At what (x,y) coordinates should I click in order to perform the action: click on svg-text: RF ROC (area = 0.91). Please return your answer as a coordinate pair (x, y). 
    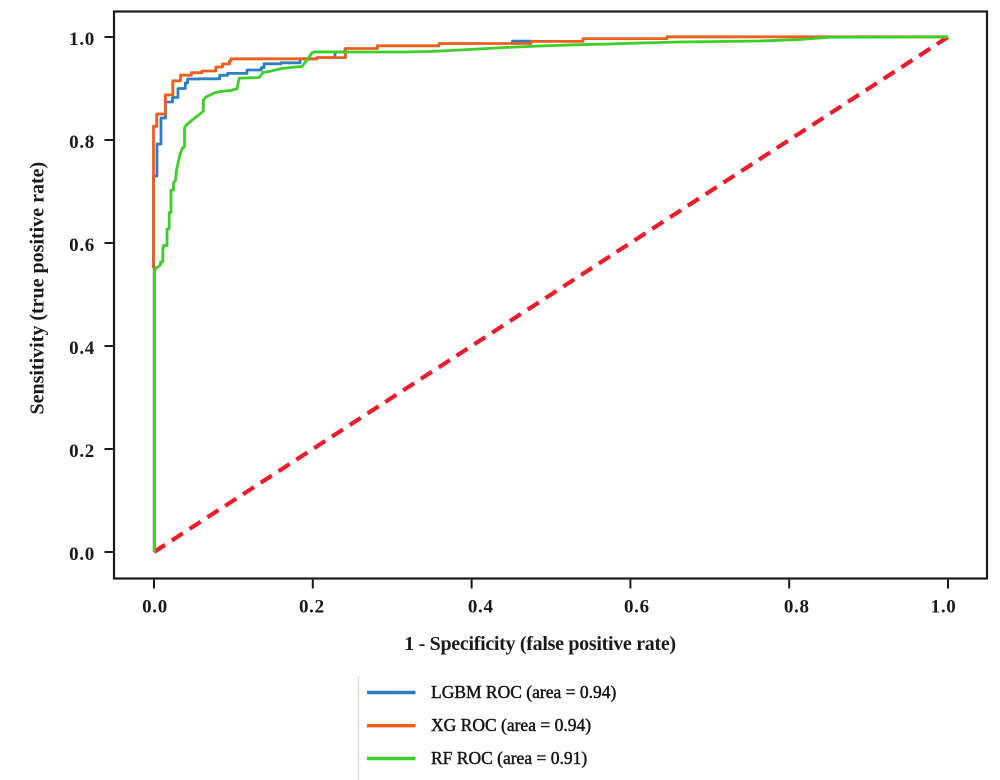
    Looking at the image, I should click on (509, 758).